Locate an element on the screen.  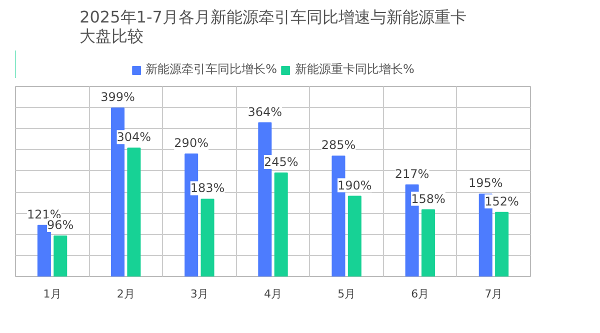
x-tick-label: 2月 is located at coordinates (125, 294).